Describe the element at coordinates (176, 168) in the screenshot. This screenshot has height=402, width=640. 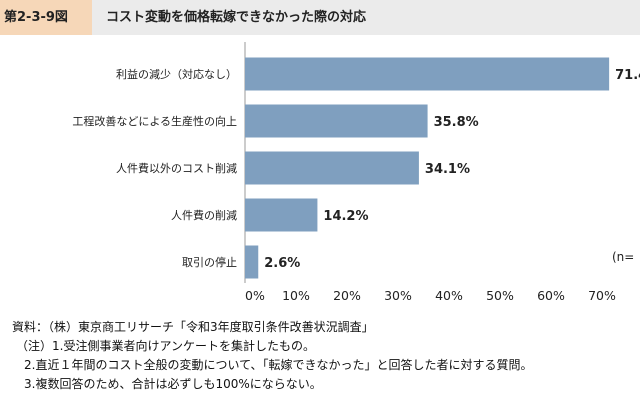
I see `category-label-2: 人件費以外のコスト削減` at that location.